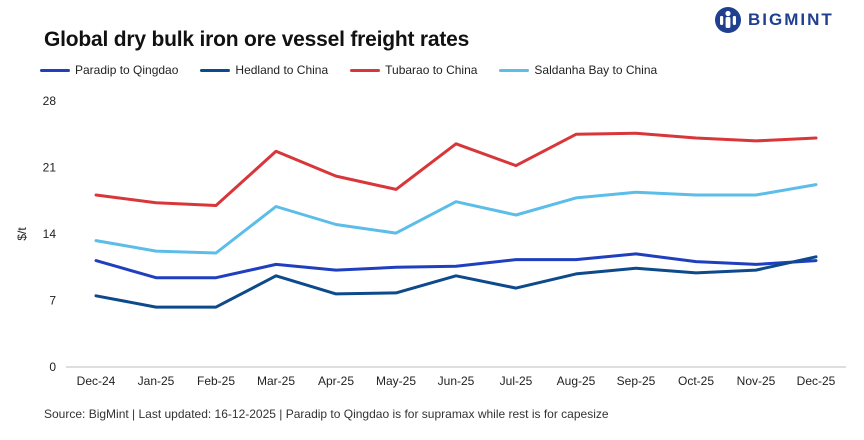 The height and width of the screenshot is (440, 864). What do you see at coordinates (22, 234) in the screenshot?
I see `y-axis-label: $/t` at bounding box center [22, 234].